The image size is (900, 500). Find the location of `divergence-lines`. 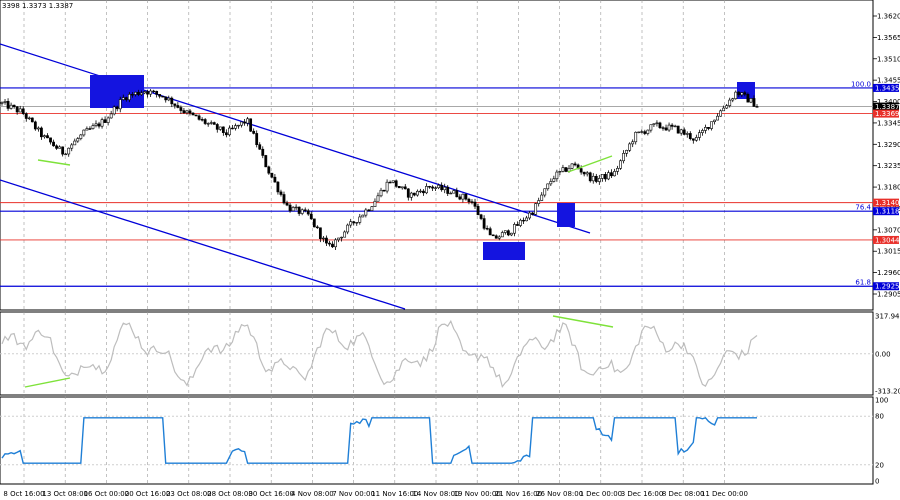

divergence-lines is located at coordinates (325, 164).